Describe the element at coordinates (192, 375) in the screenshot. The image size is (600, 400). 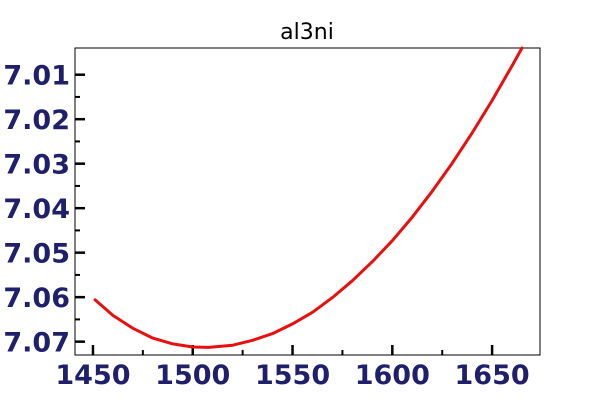
I see `x-tick-label: 1500` at that location.